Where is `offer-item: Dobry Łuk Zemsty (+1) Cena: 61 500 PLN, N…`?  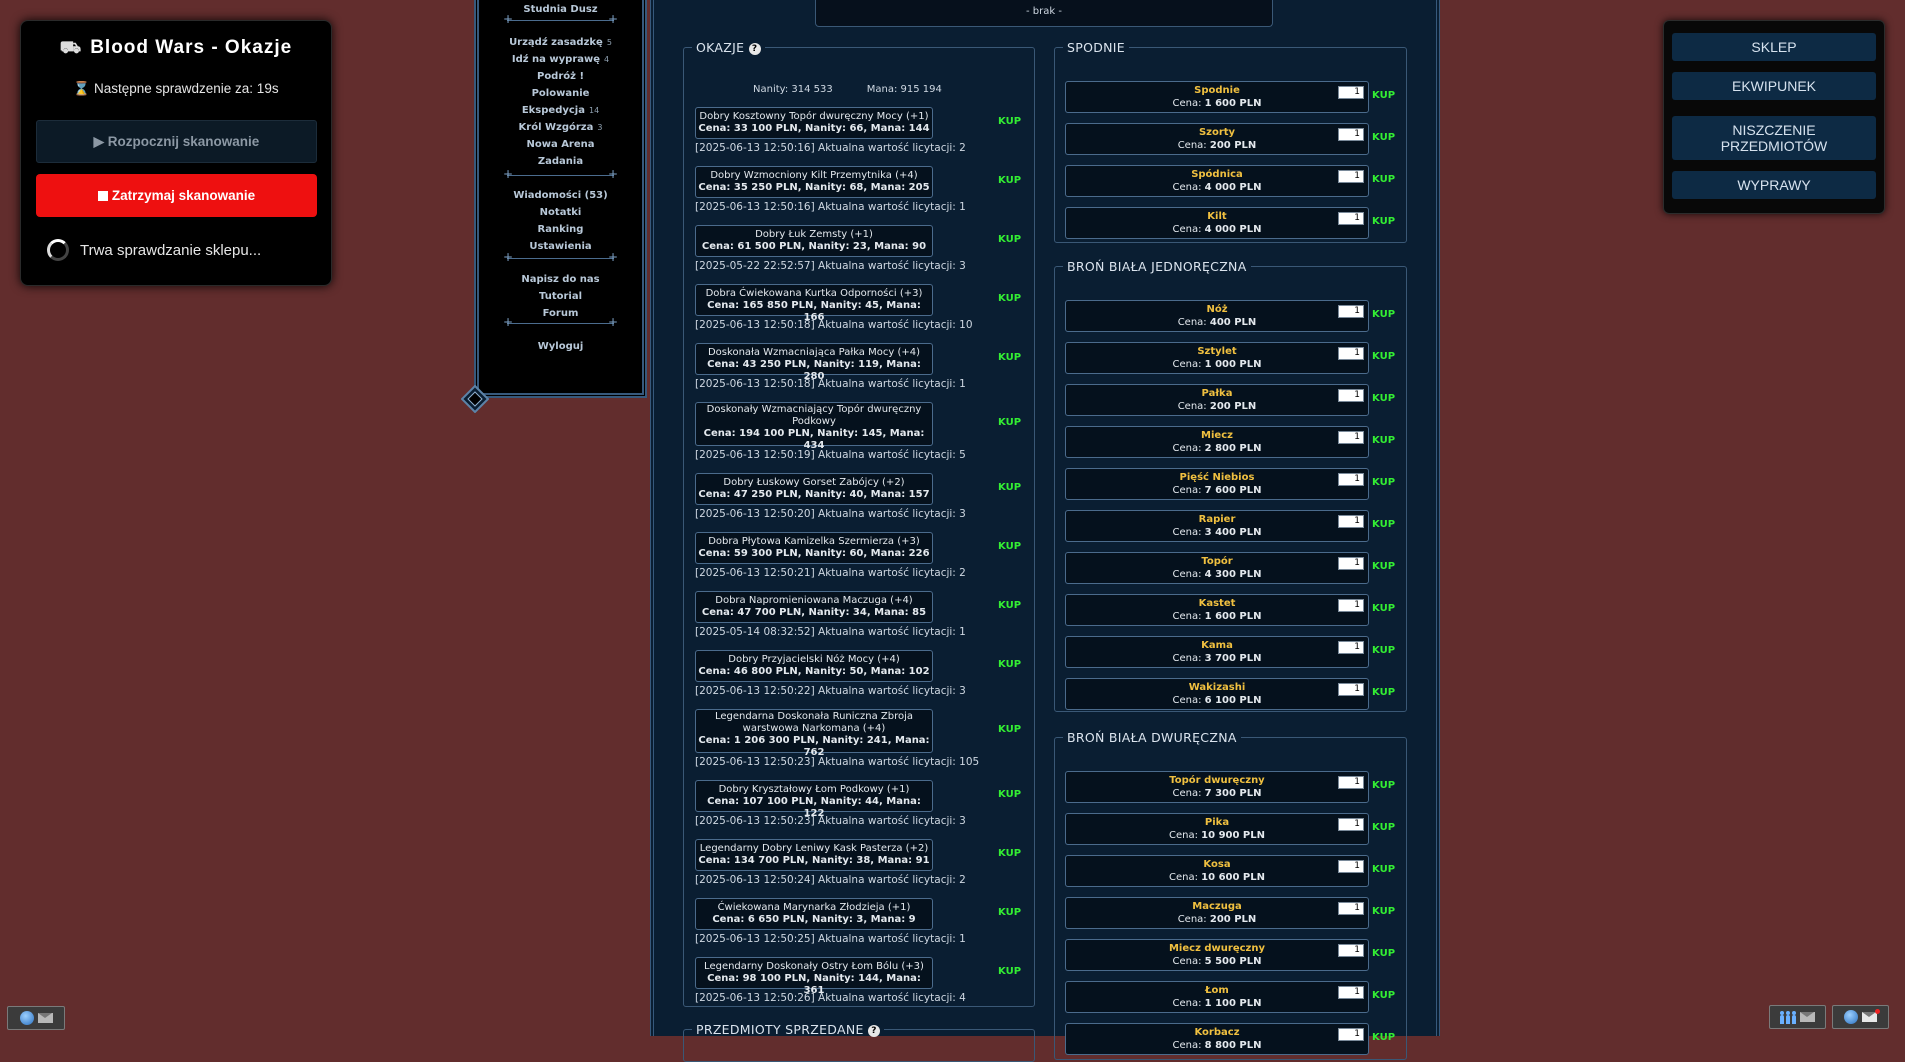
offer-item: Dobry Łuk Zemsty (+1) Cena: 61 500 PLN, N… is located at coordinates (814, 241).